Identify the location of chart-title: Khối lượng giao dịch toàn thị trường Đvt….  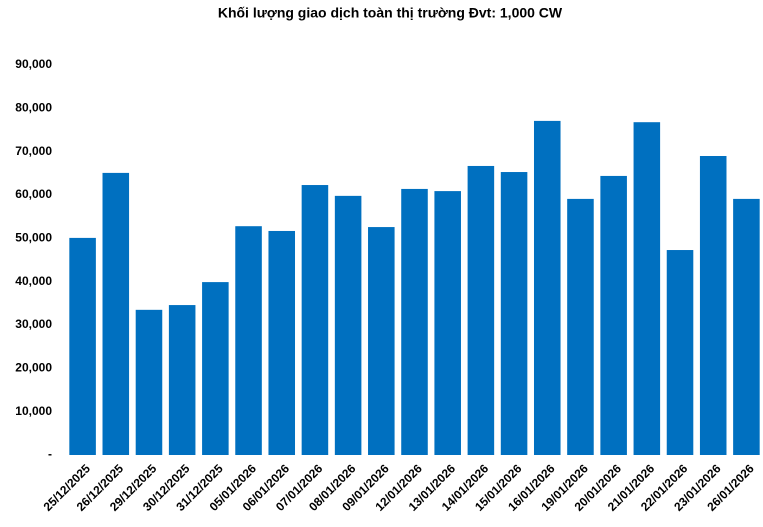
(390, 13).